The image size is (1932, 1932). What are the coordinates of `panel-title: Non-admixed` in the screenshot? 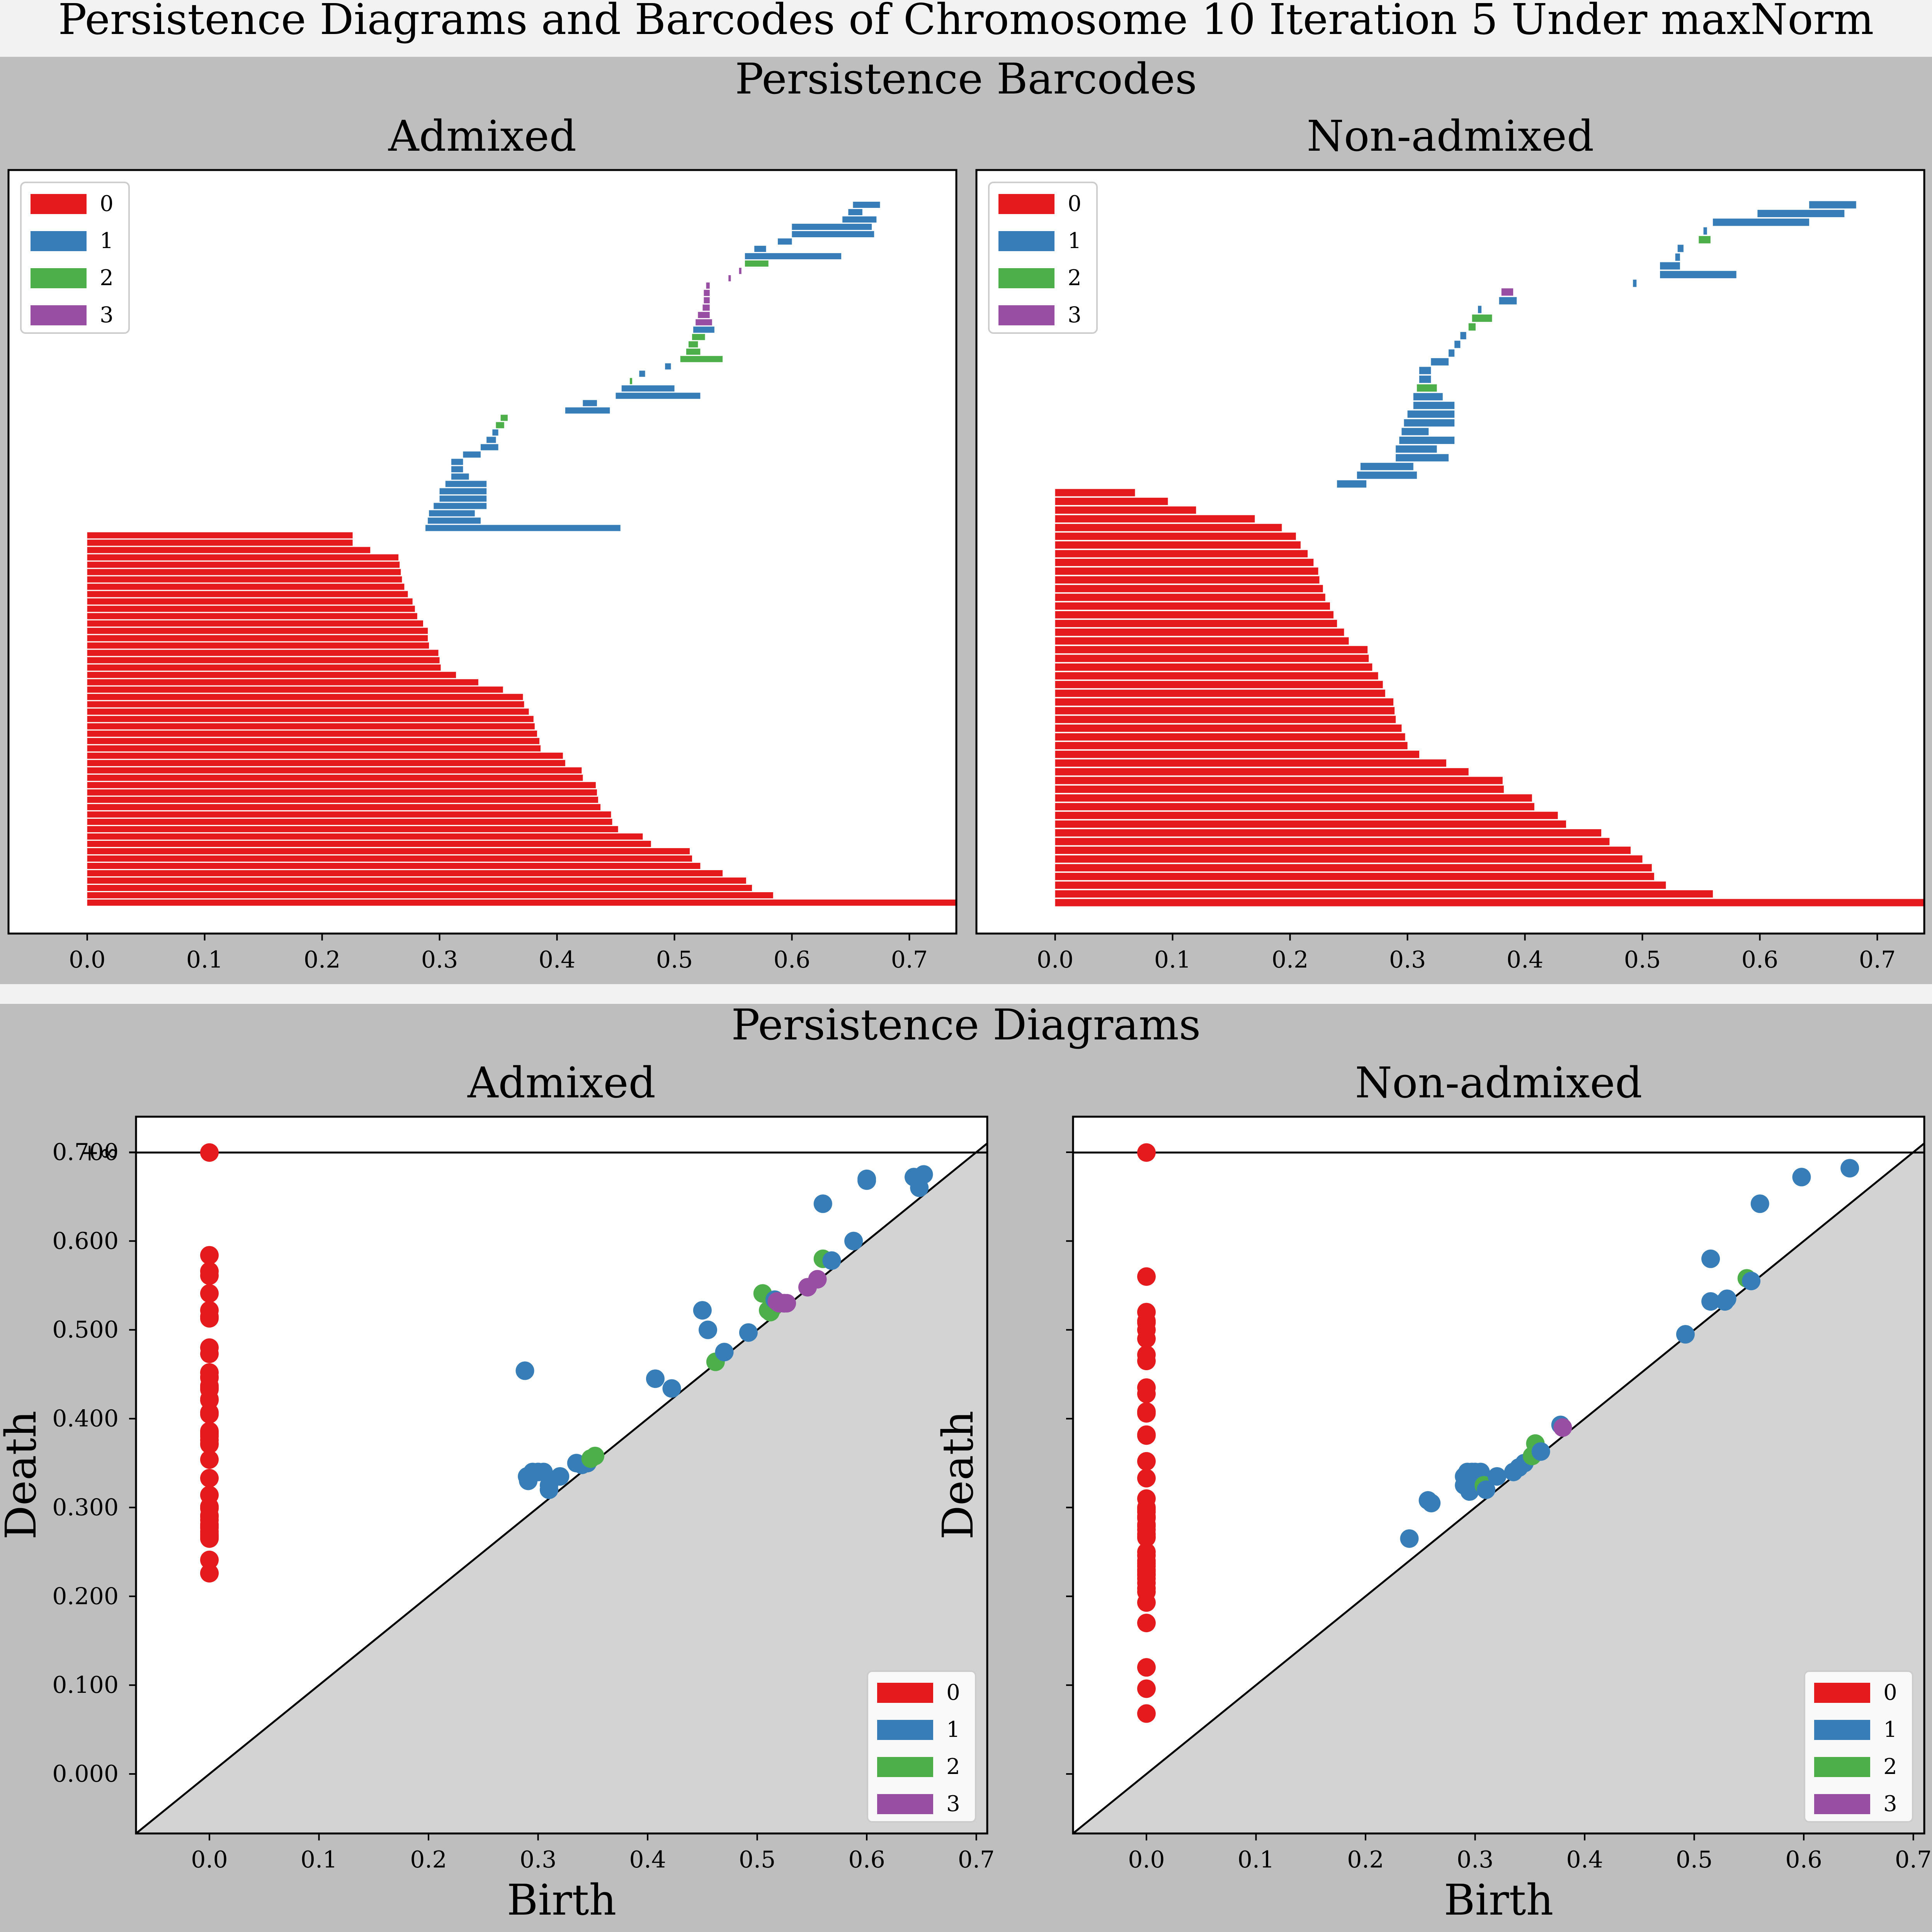 It's located at (1451, 136).